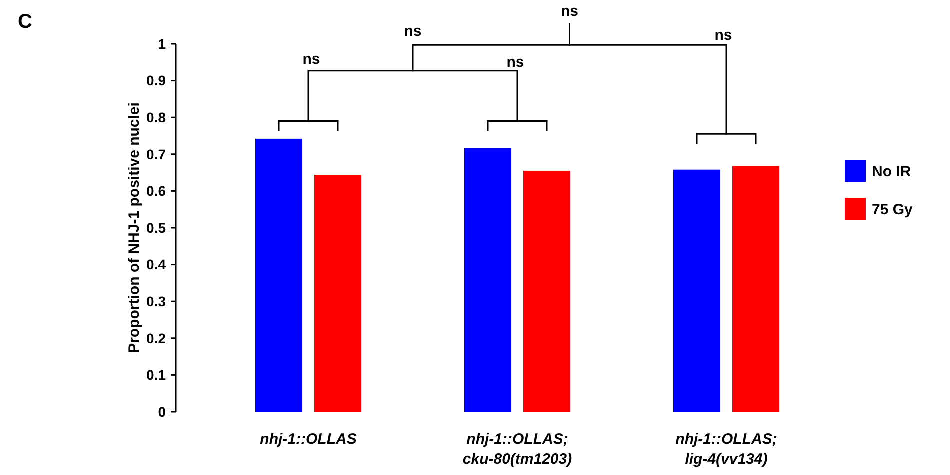 Image resolution: width=950 pixels, height=475 pixels. Describe the element at coordinates (892, 171) in the screenshot. I see `legend-label: No IR` at that location.